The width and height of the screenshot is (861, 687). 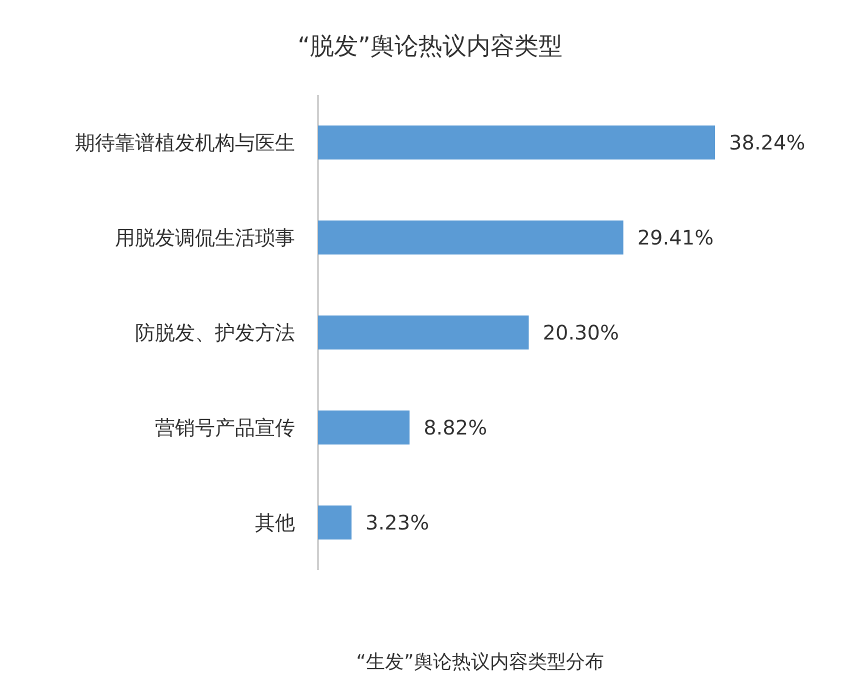 I want to click on category-label: 其他, so click(x=275, y=522).